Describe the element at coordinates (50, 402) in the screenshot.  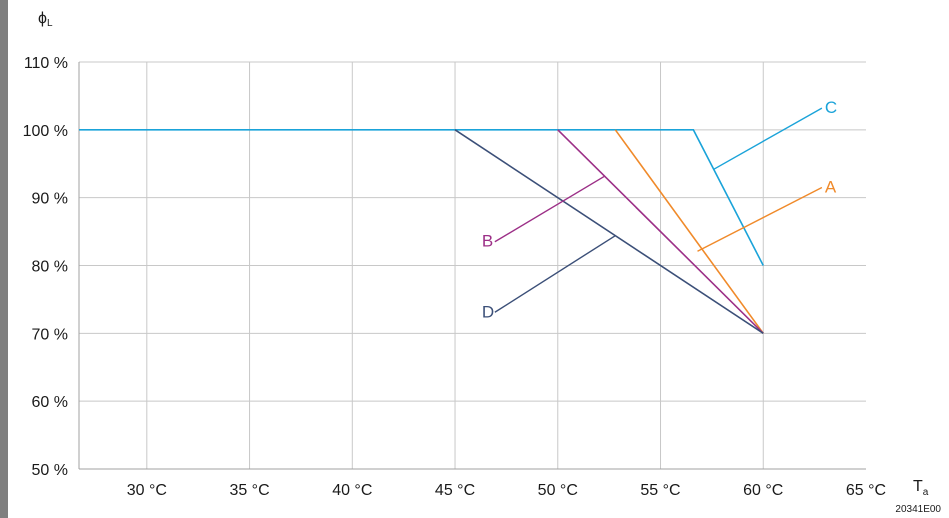
I see `y-tick-label: 60 %` at that location.